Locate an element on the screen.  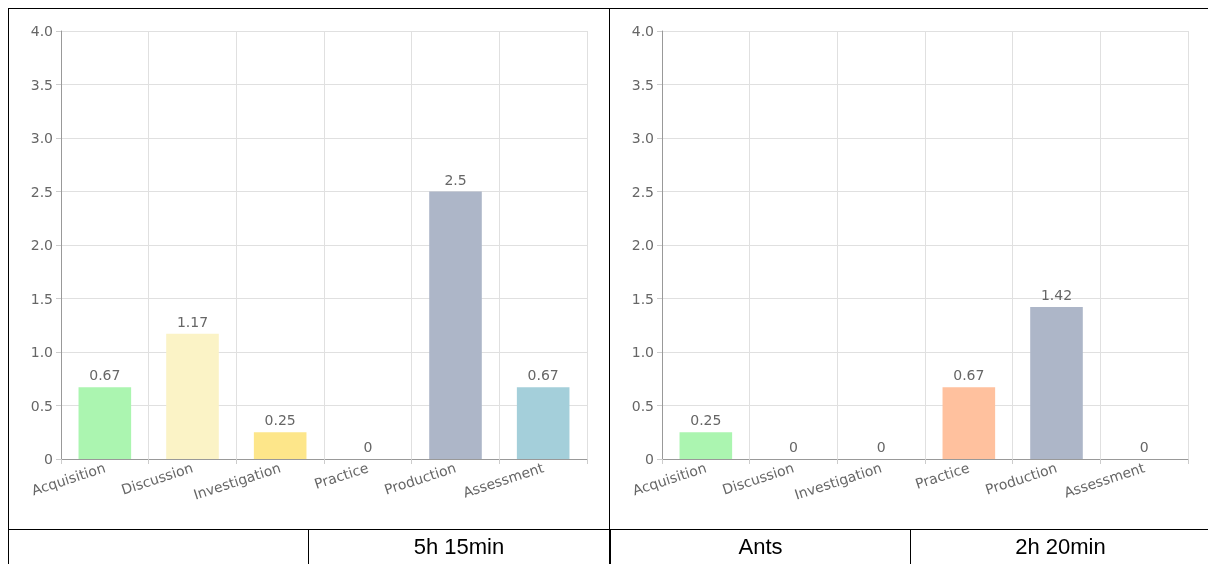
text: Ants is located at coordinates (760, 547).